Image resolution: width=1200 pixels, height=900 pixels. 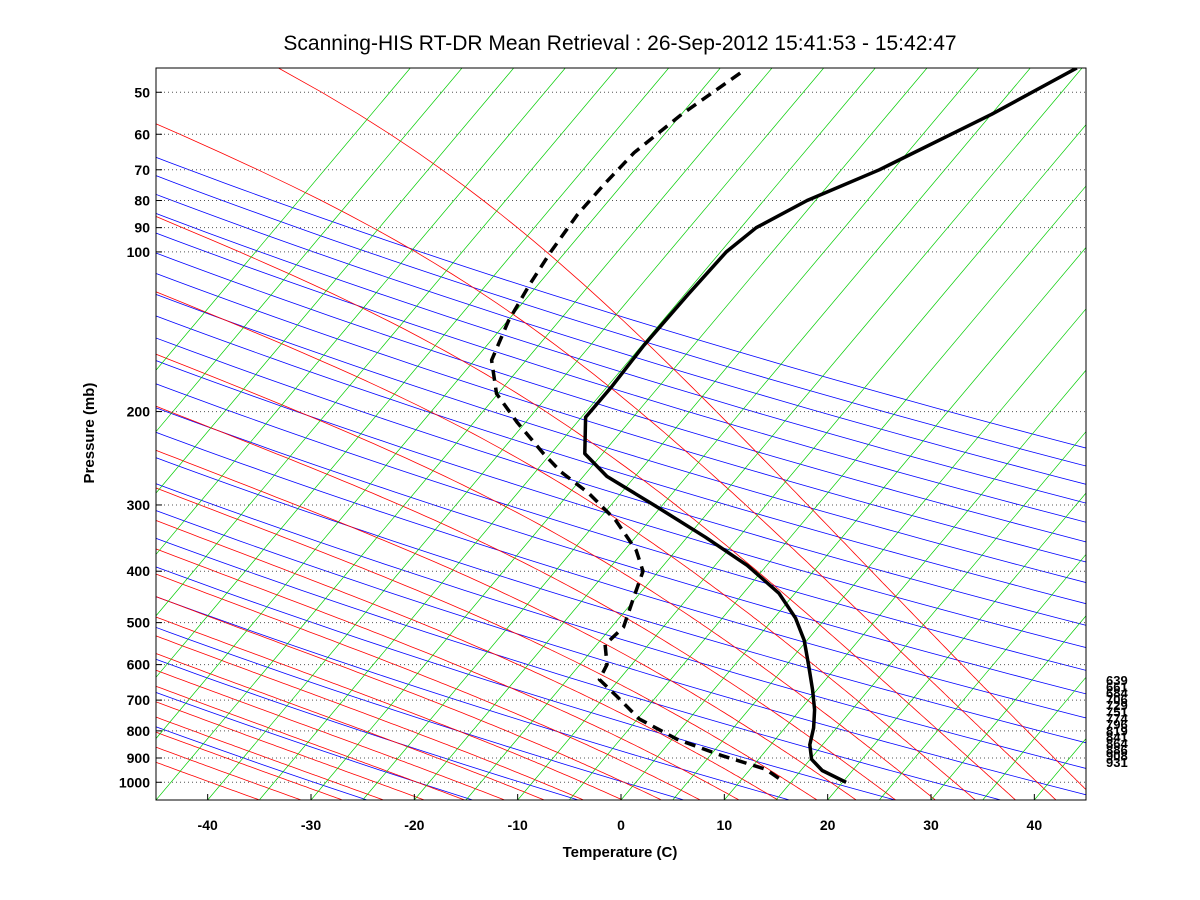 What do you see at coordinates (414, 825) in the screenshot?
I see `x-tick-label: -20` at bounding box center [414, 825].